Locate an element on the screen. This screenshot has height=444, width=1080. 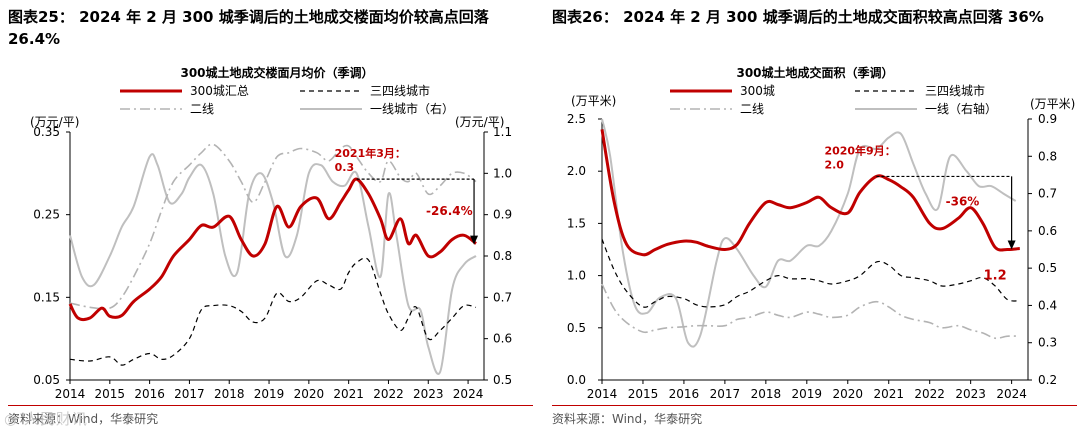
source-note-left: 资料来源：Wind，华泰研究 is located at coordinates (83, 419).